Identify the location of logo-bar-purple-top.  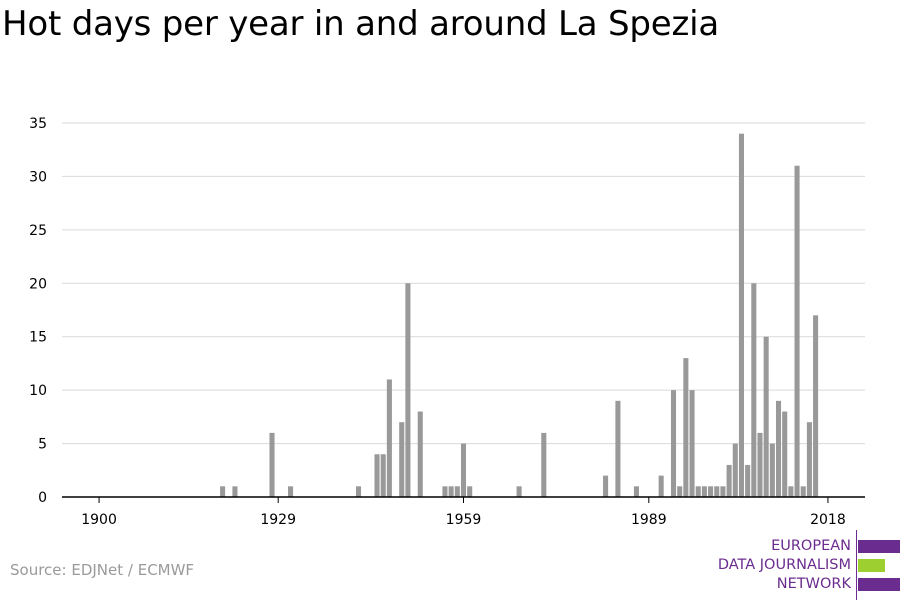
(879, 546).